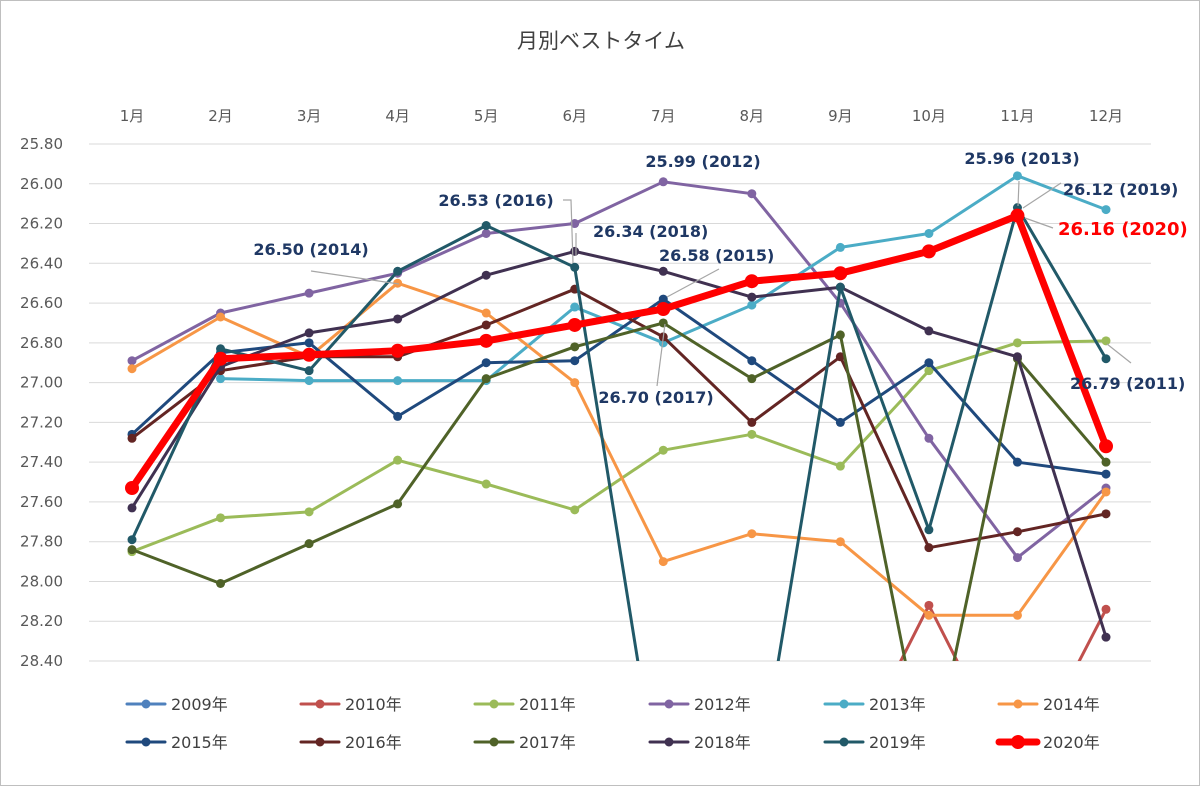 The image size is (1200, 789). What do you see at coordinates (41, 581) in the screenshot?
I see `y-tick-label: 28.00` at bounding box center [41, 581].